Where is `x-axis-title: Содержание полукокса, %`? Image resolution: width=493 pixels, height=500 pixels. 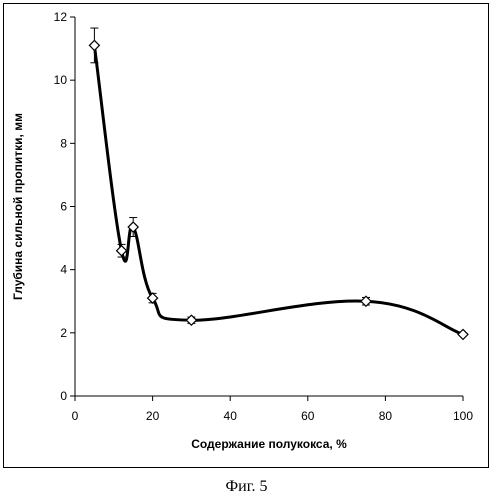 x-axis-title: Содержание полукокса, % is located at coordinates (269, 444).